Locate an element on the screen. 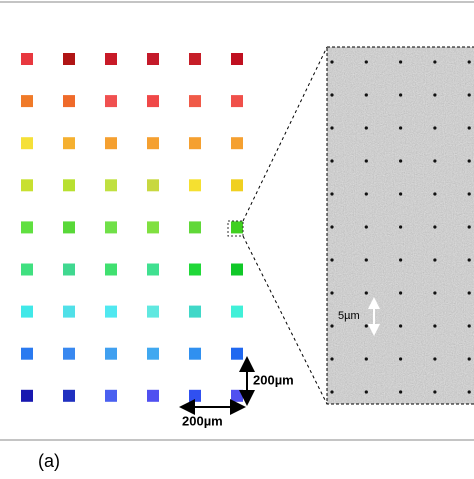 This screenshot has height=479, width=474. highlight-box is located at coordinates (235, 228).